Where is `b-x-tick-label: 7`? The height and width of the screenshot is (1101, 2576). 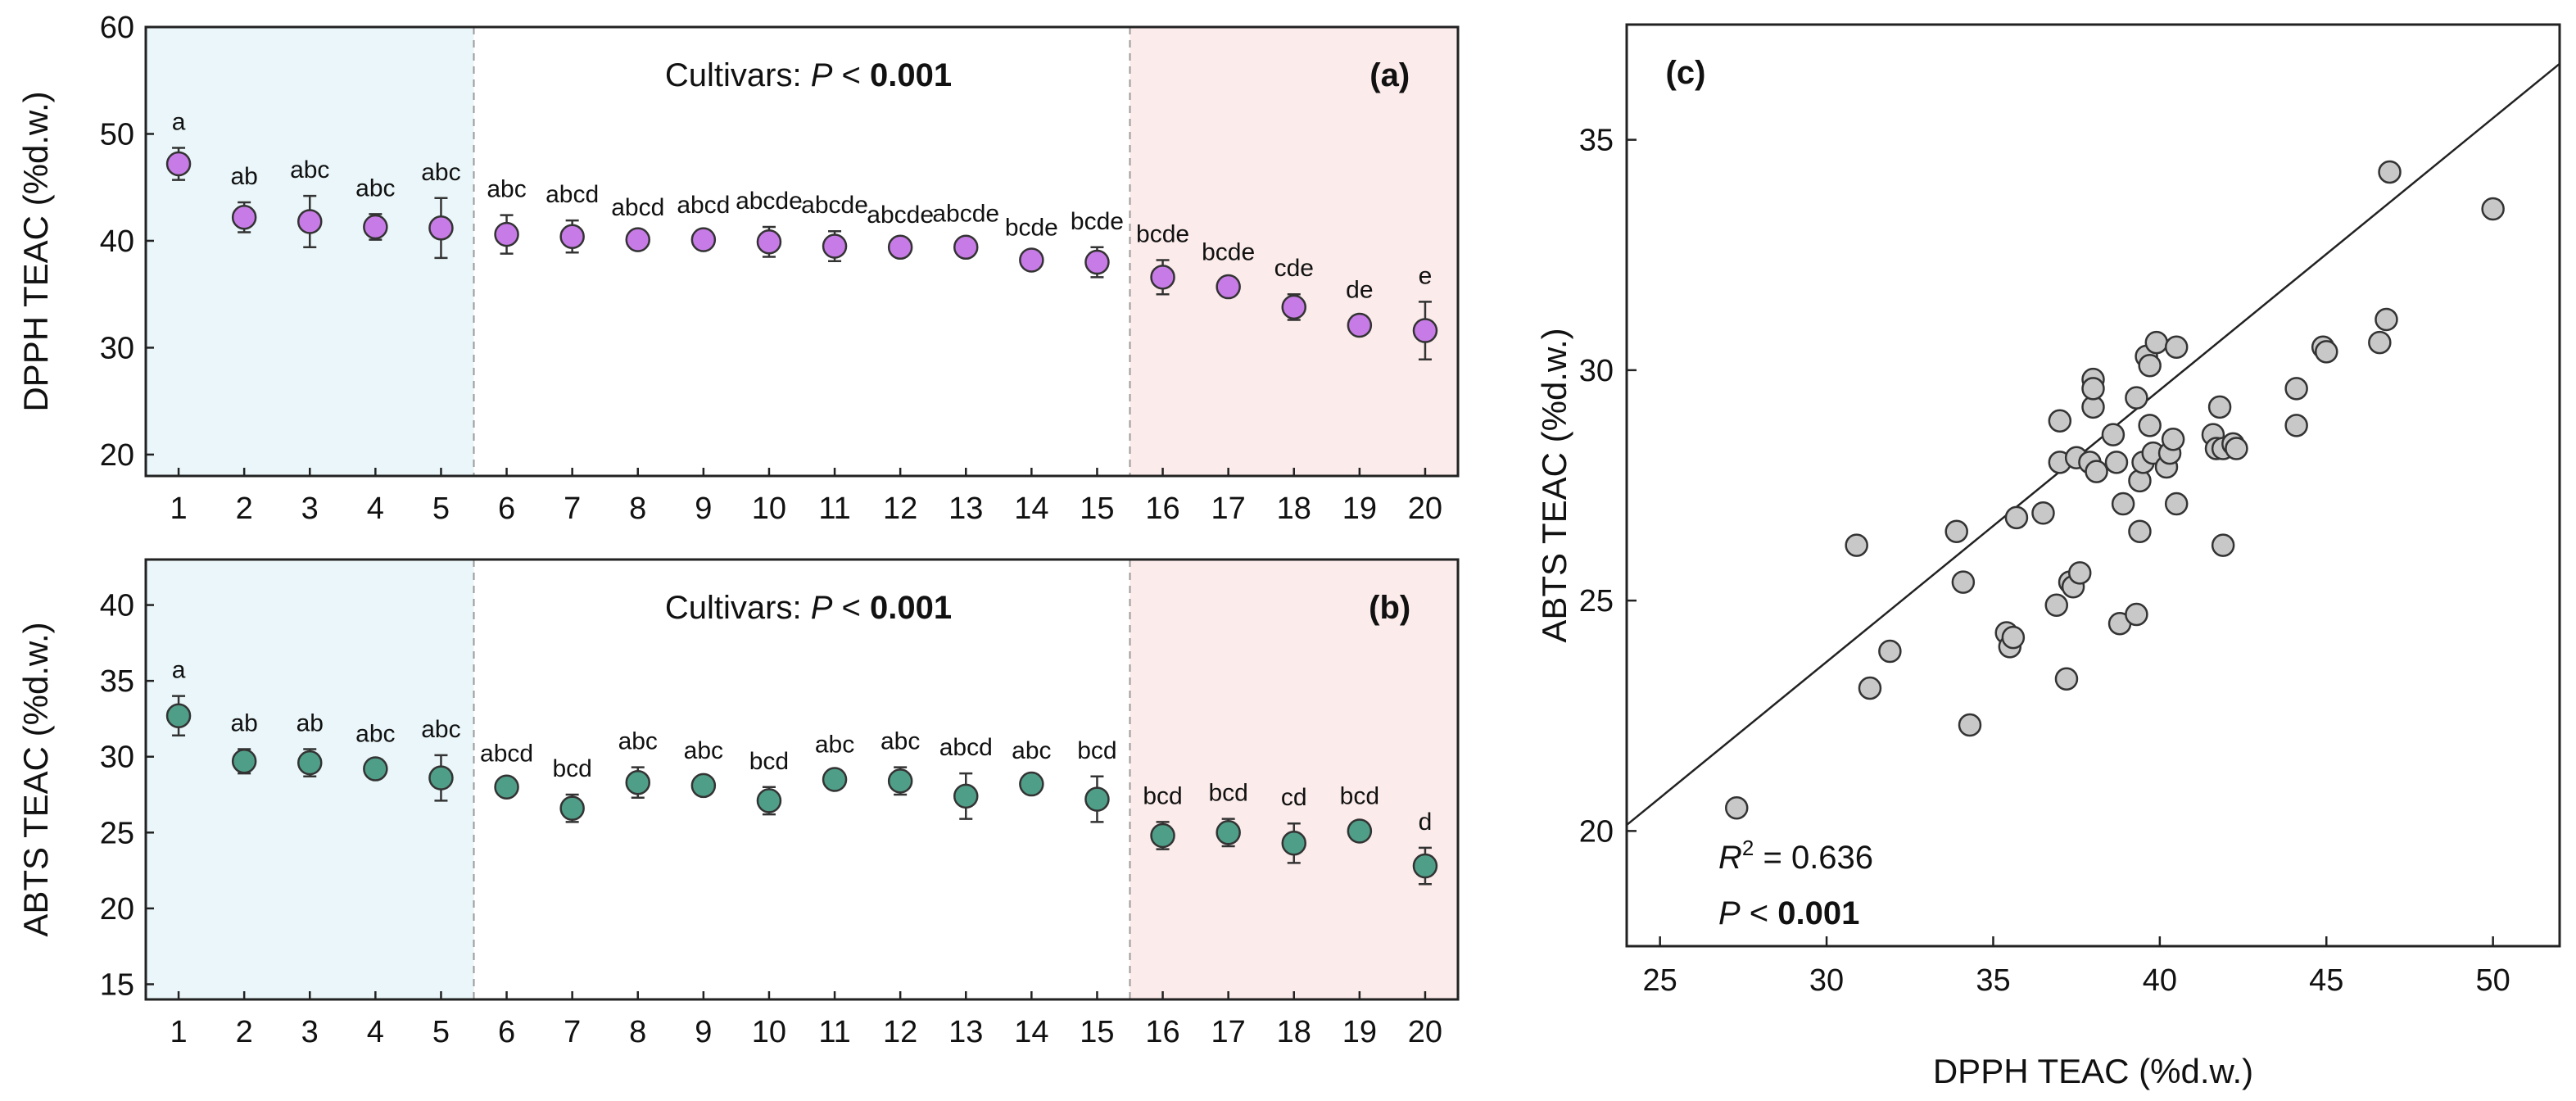
b-x-tick-label: 7 is located at coordinates (572, 1032).